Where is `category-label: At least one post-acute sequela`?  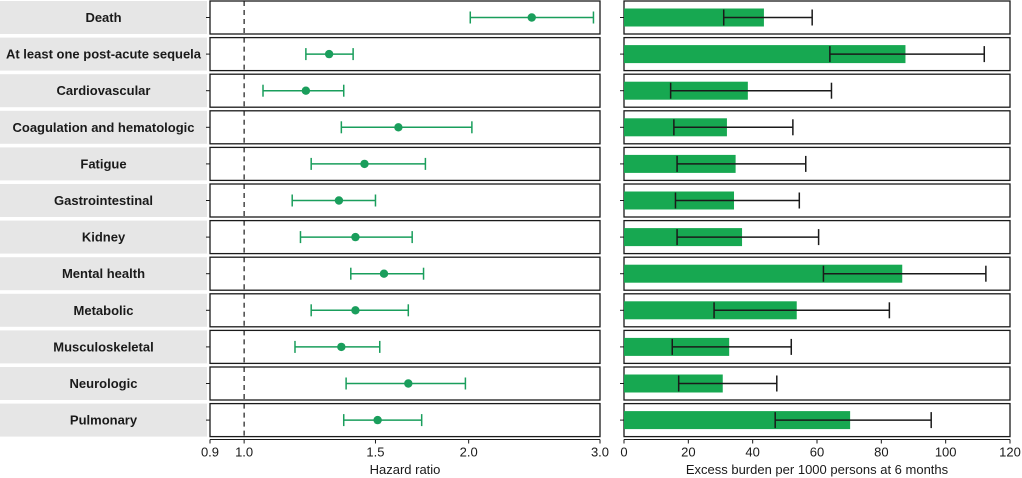 category-label: At least one post-acute sequela is located at coordinates (104, 54).